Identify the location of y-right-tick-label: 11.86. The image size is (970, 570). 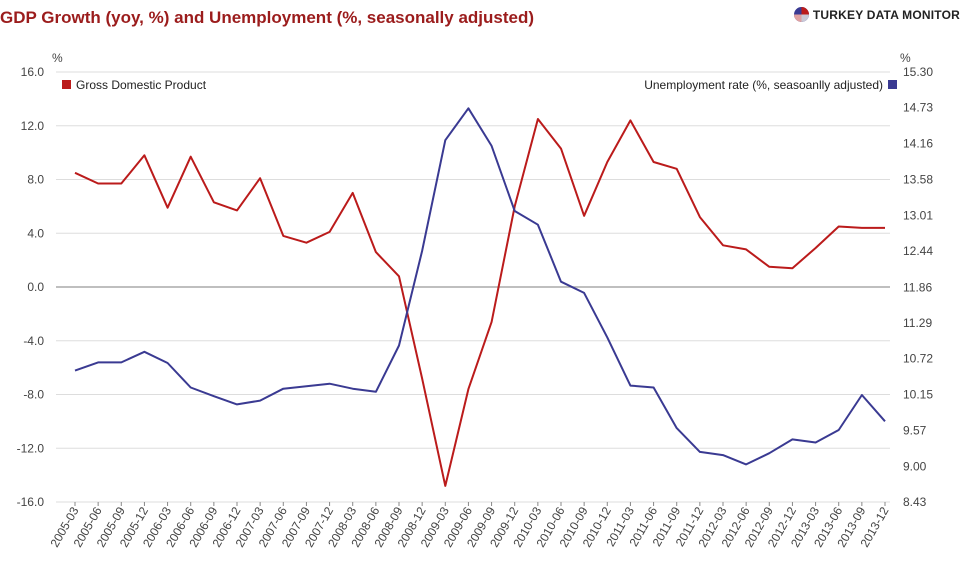
(917, 287).